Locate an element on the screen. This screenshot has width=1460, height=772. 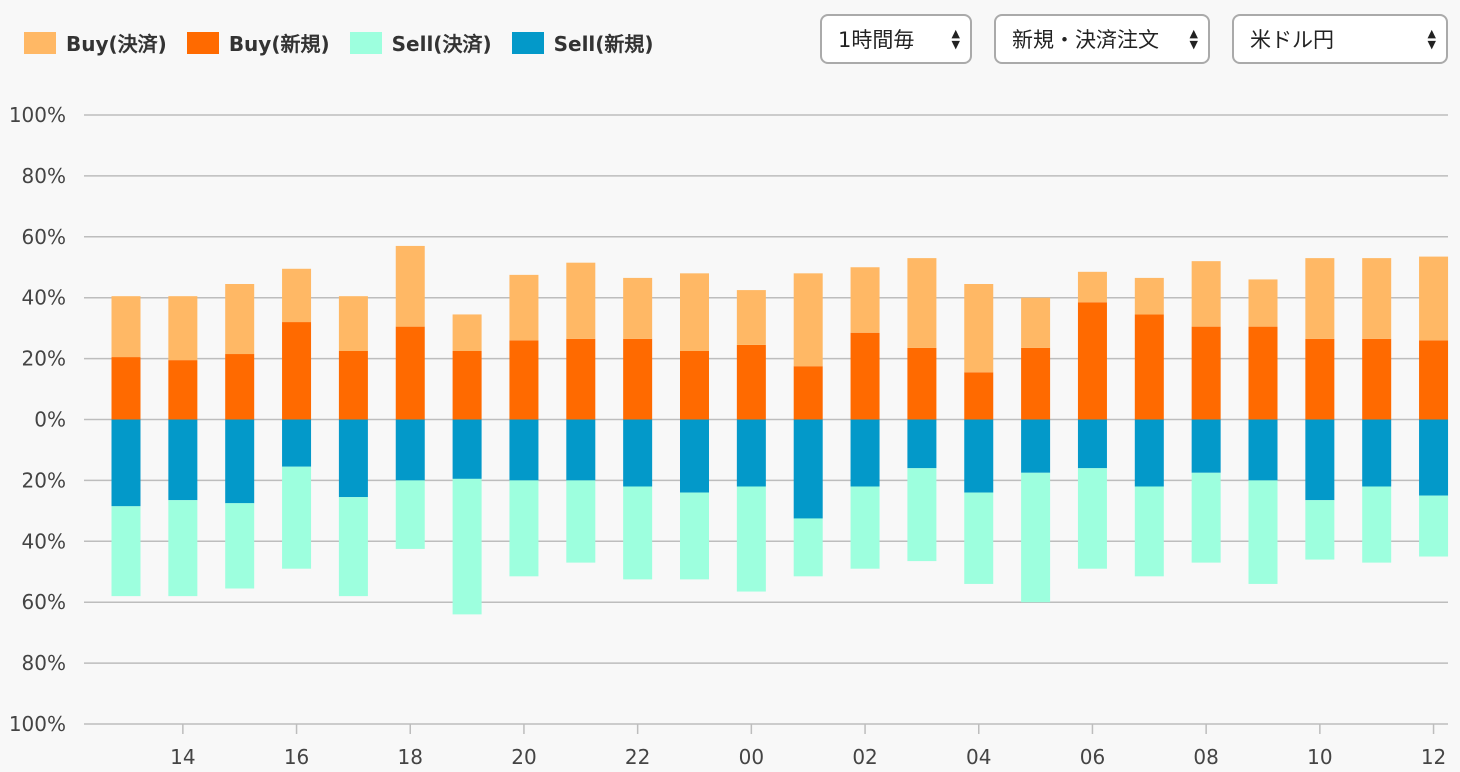
pair-select: 米ドル円 ▲ ▼ is located at coordinates (1340, 39).